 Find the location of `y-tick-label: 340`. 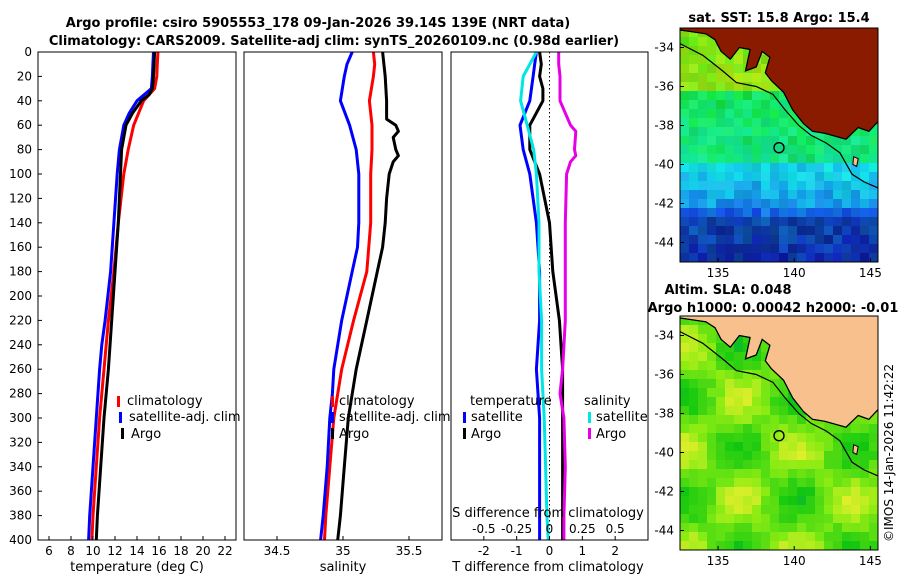

y-tick-label: 340 is located at coordinates (20, 467).